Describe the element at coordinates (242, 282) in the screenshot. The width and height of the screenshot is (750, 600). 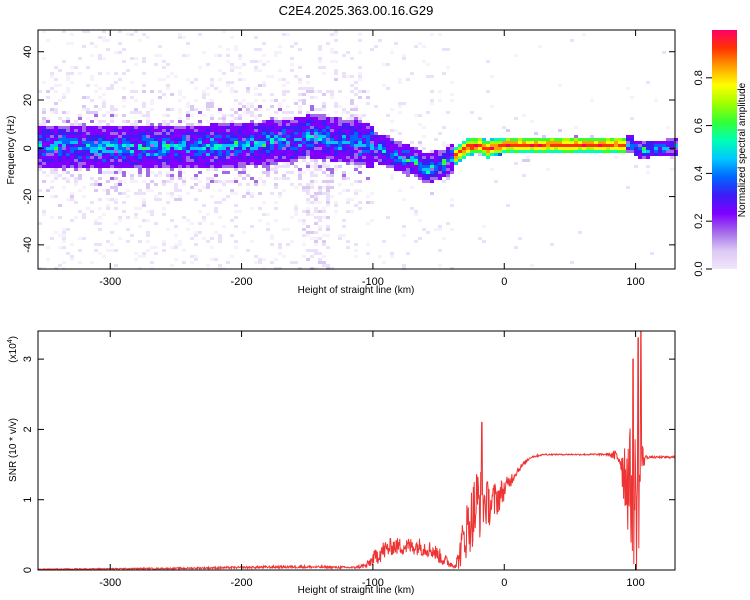
I see `spectrogram-x-tick-label: -200` at that location.